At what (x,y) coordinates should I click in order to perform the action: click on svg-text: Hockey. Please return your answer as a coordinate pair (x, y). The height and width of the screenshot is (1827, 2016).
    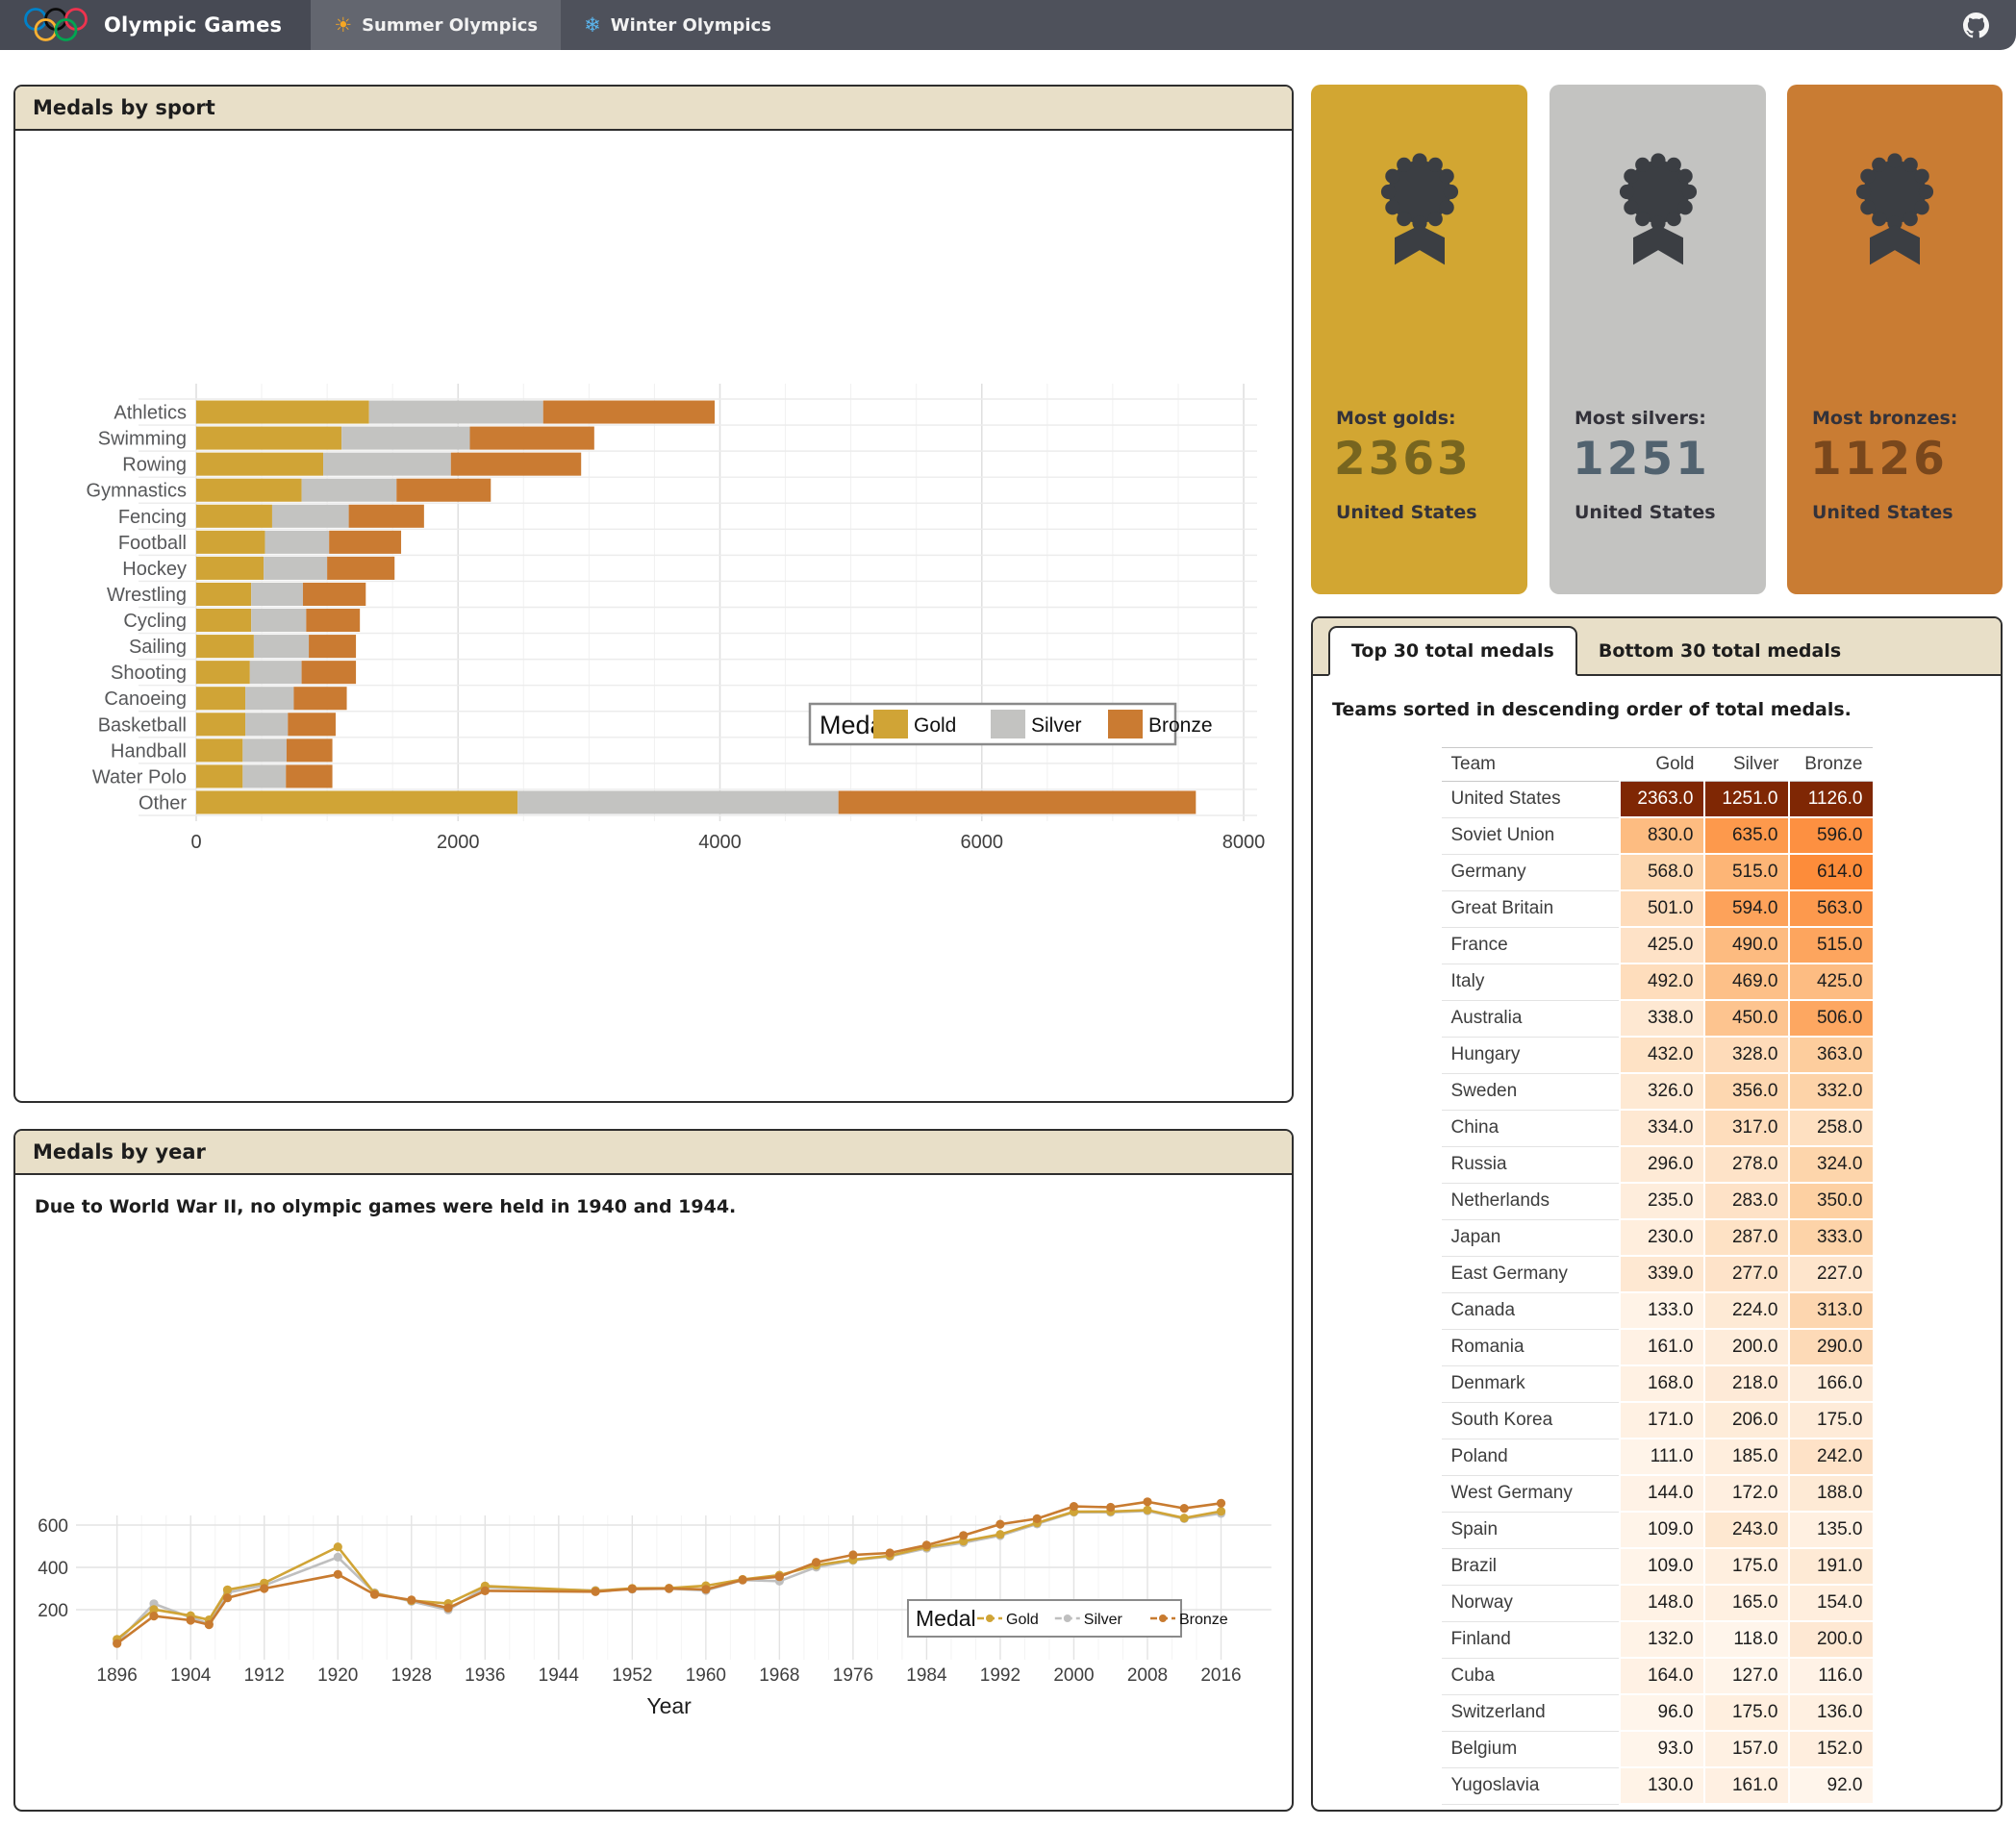
    Looking at the image, I should click on (154, 569).